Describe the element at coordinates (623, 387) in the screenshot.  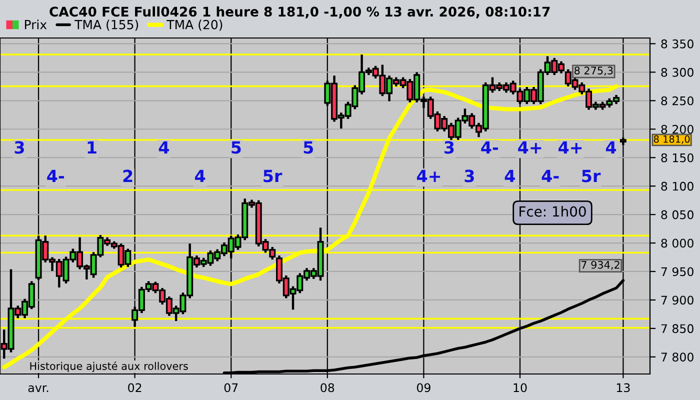
I see `x-tick-label: 13` at that location.